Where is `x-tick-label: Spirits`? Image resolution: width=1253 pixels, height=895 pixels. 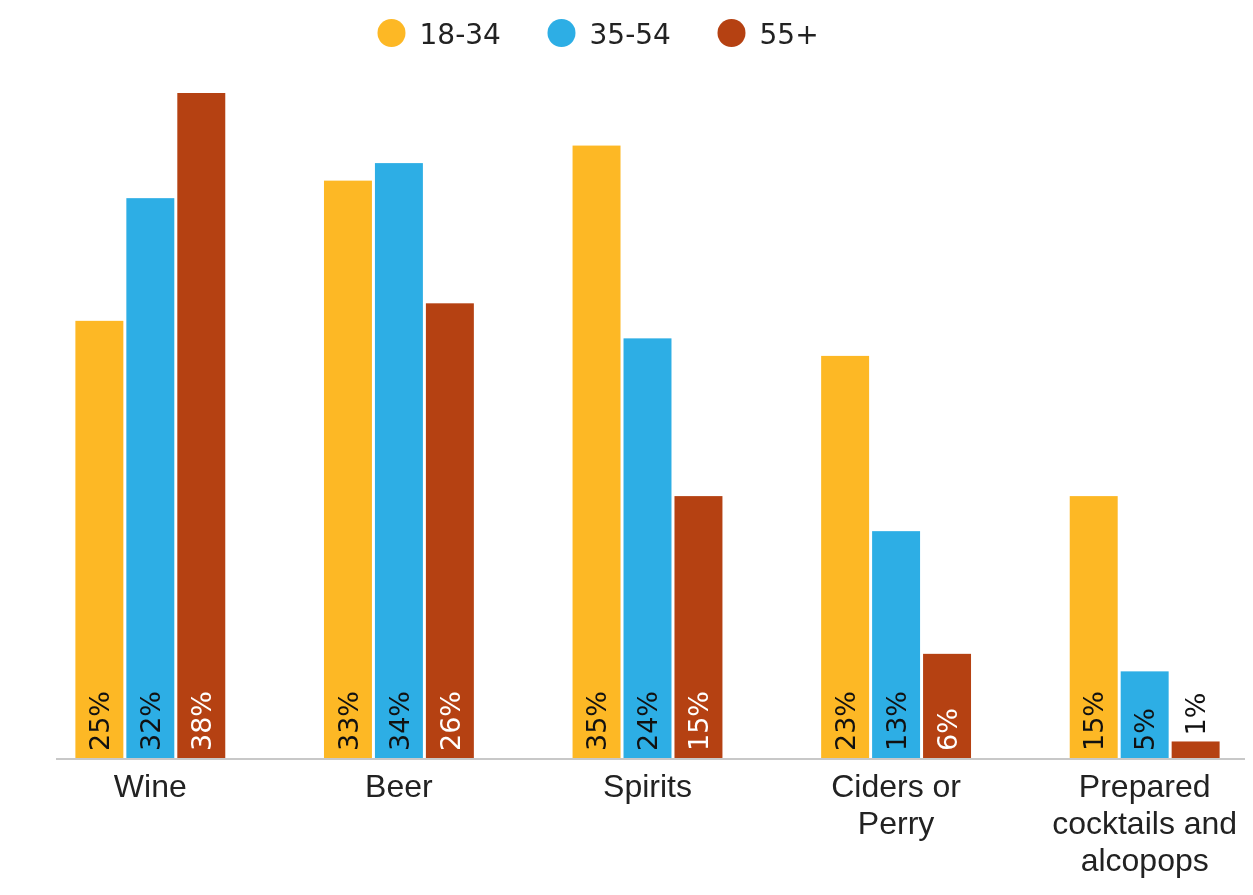
x-tick-label: Spirits is located at coordinates (647, 786).